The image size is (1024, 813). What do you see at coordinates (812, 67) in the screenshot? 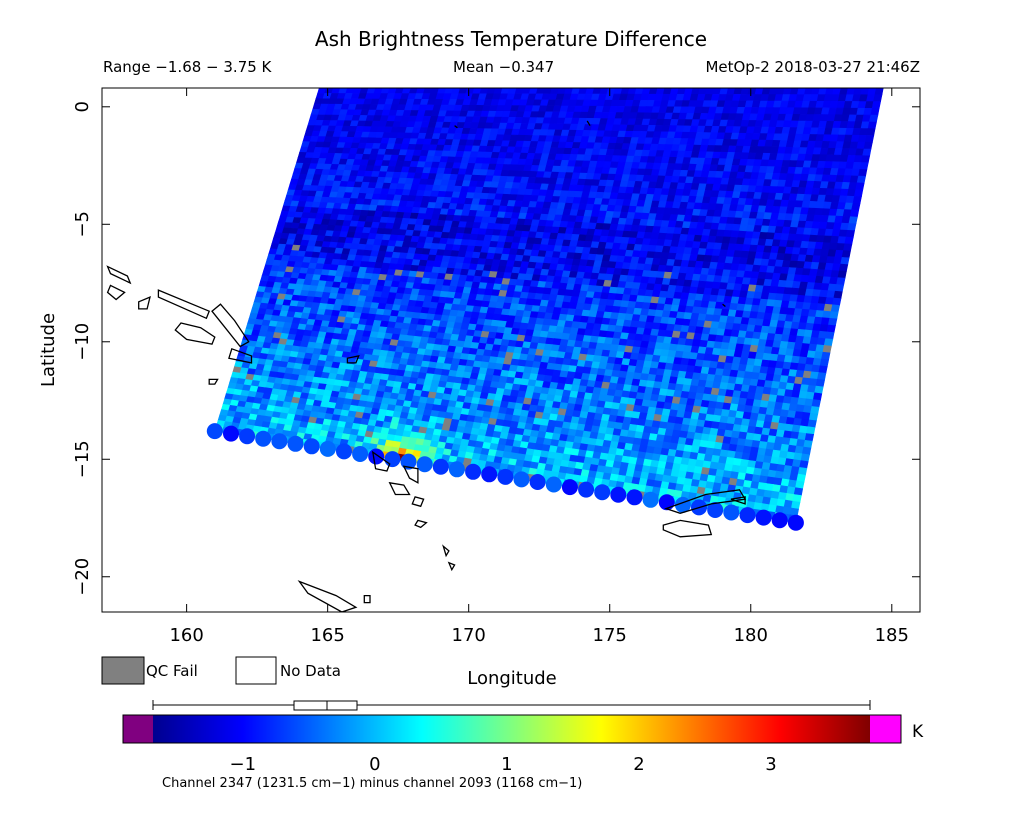
I see `subtitle-source: MetOp-2 2018-03-27 21:46Z` at bounding box center [812, 67].